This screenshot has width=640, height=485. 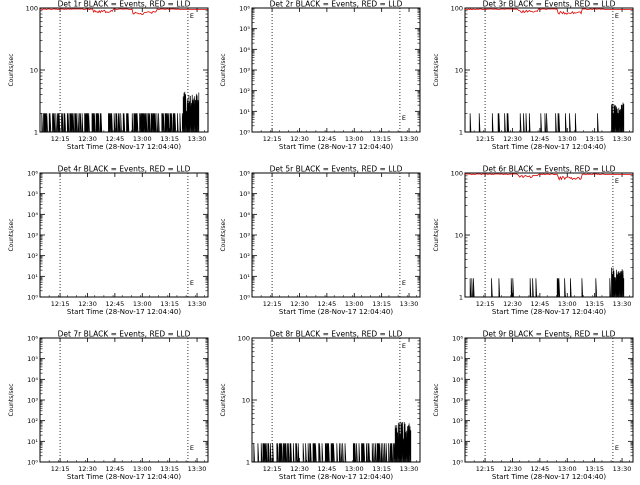 What do you see at coordinates (244, 71) in the screenshot?
I see `y-tick-label: 10³` at bounding box center [244, 71].